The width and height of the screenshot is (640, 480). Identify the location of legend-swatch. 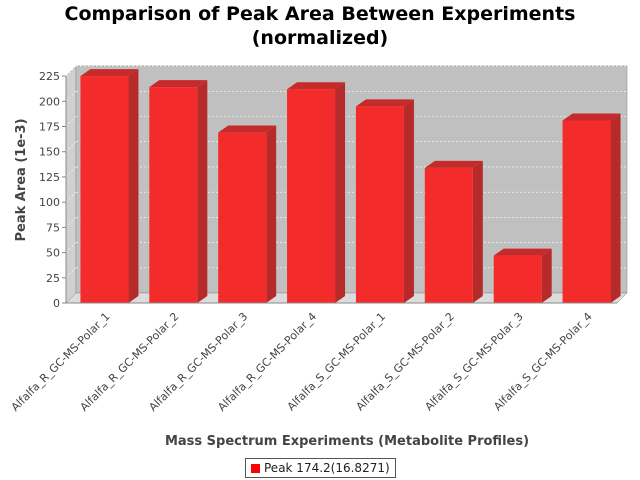
(255, 468).